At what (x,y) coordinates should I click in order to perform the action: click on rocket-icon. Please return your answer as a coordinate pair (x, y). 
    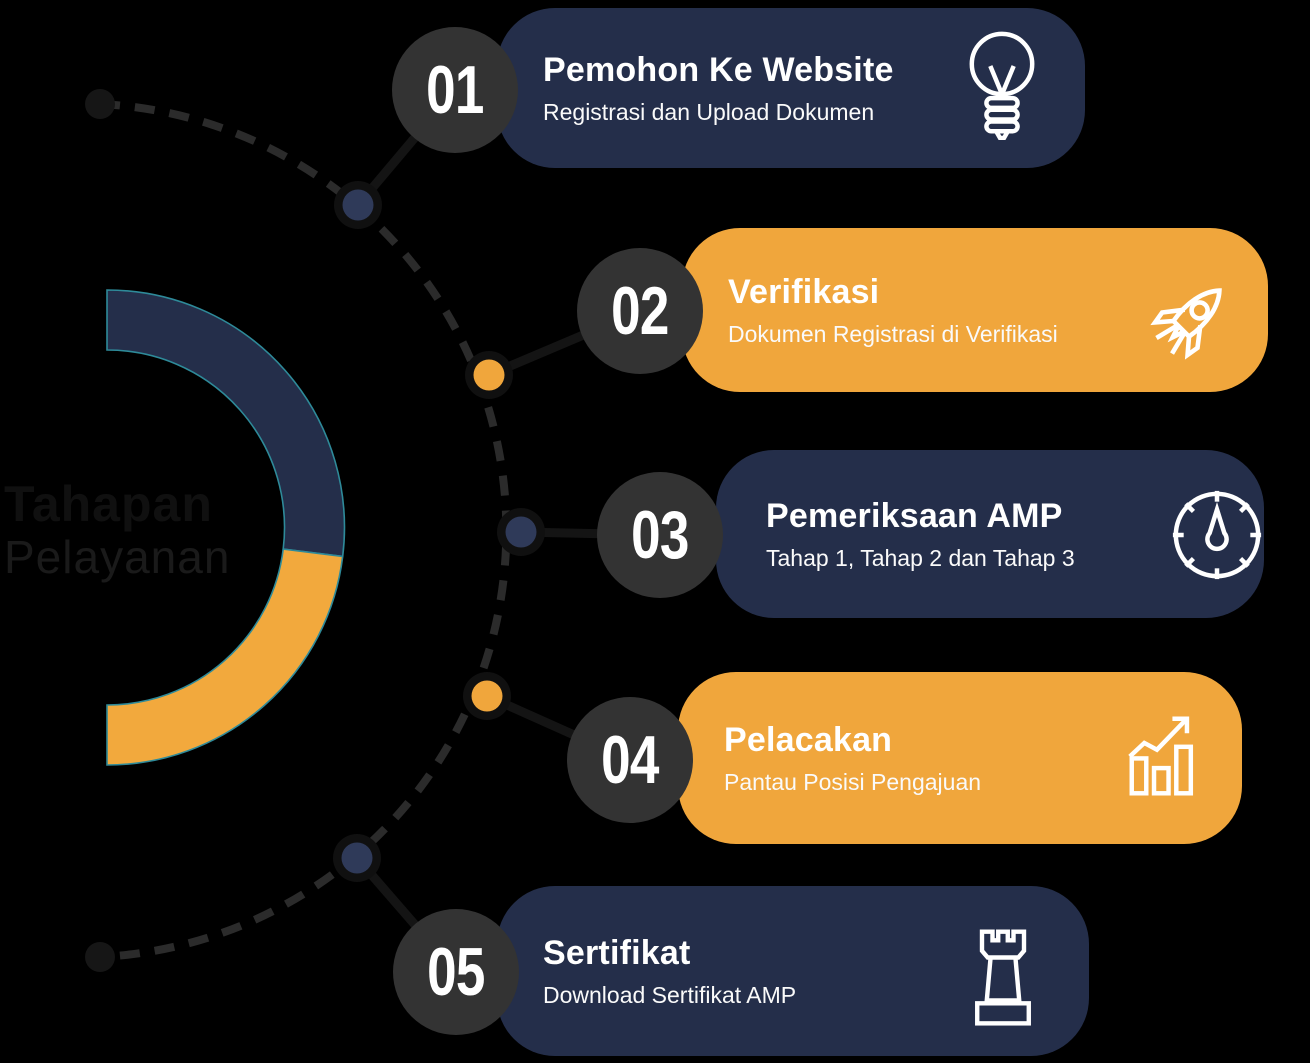
    Looking at the image, I should click on (1189, 321).